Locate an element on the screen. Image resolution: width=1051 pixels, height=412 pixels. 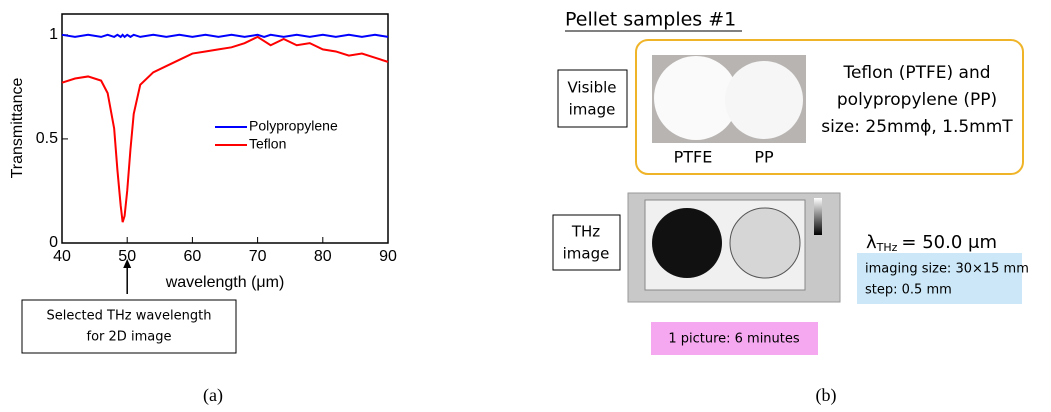
panel-label: (a) is located at coordinates (213, 395).